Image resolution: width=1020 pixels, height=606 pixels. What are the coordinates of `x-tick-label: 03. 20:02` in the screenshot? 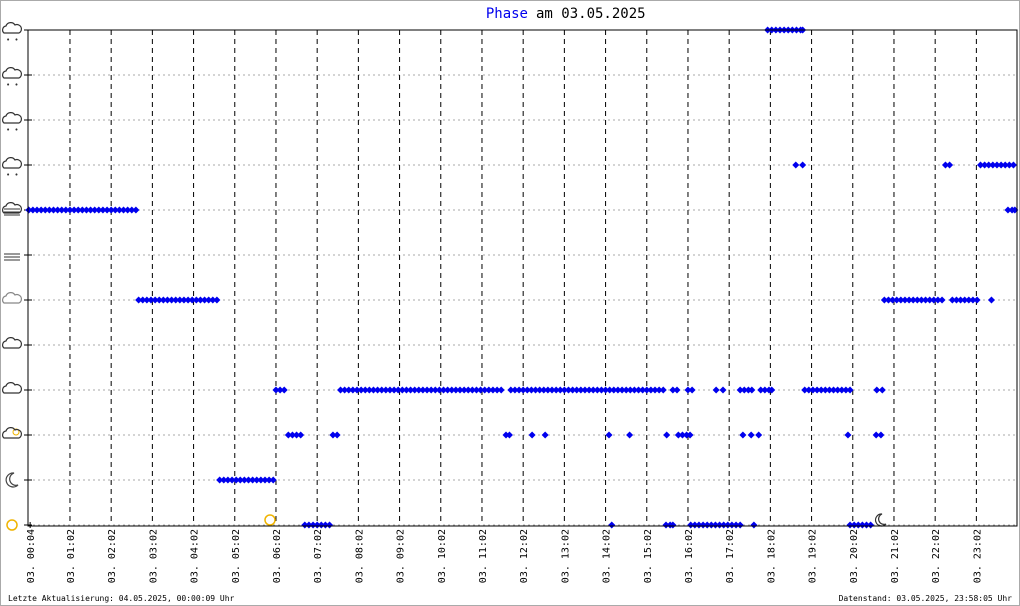 It's located at (854, 556).